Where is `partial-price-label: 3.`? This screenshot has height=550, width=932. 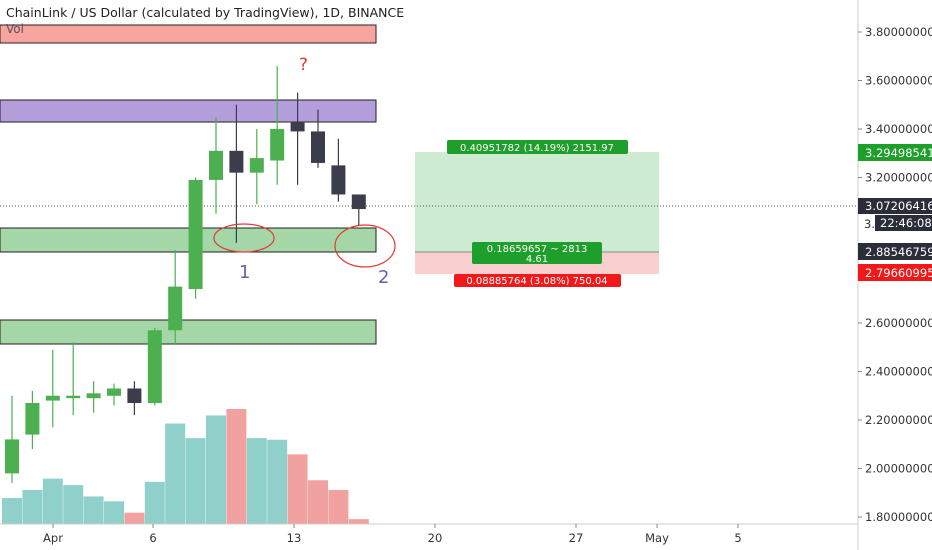
partial-price-label: 3. is located at coordinates (869, 224).